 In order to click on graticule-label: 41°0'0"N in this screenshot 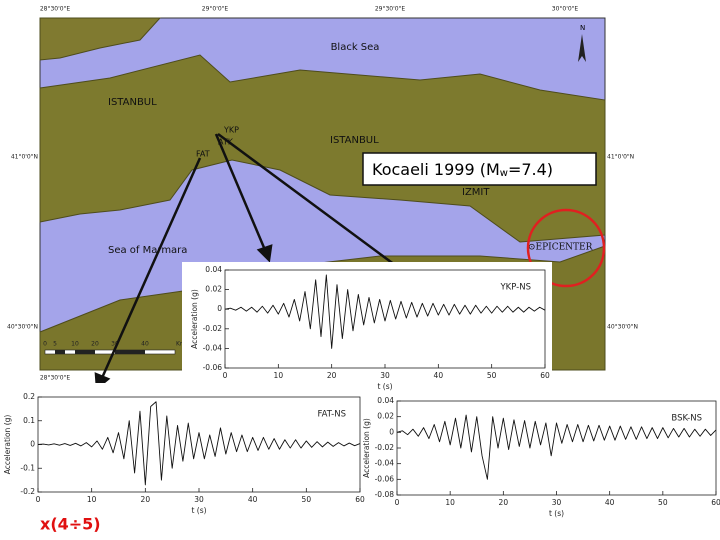, I will do `click(24, 157)`.